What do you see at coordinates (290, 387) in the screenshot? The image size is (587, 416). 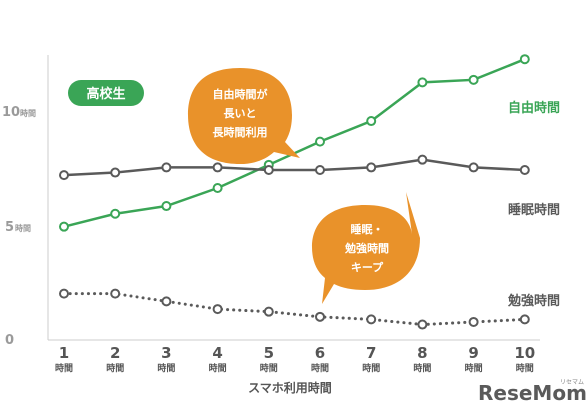 I see `x-axis-label: スマホ利用時間` at bounding box center [290, 387].